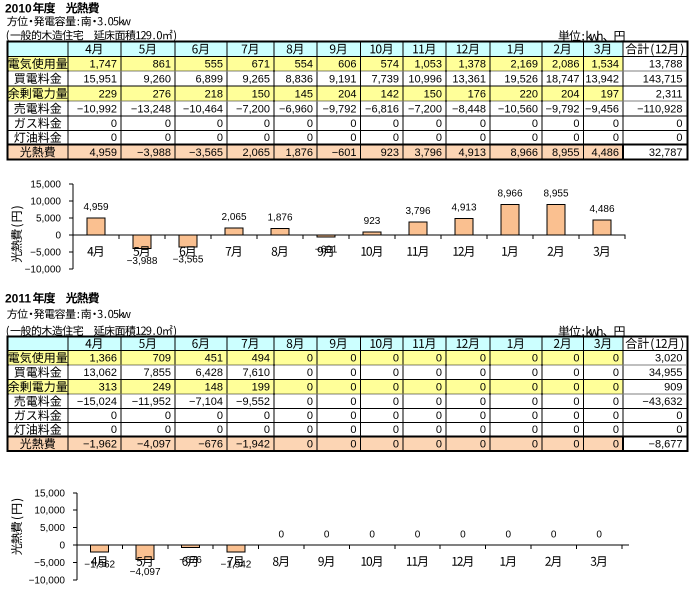  I want to click on svg-text: 6,899, so click(209, 80).